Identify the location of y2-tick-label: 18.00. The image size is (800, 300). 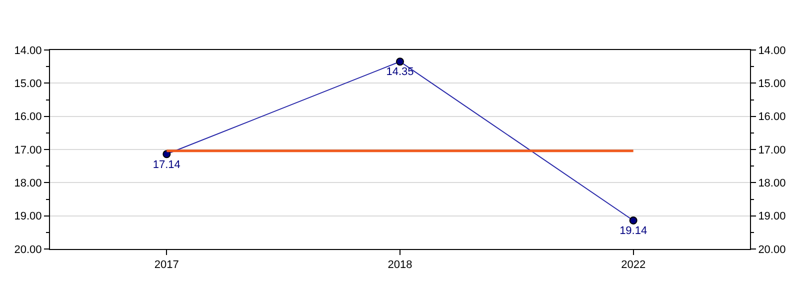
(772, 184).